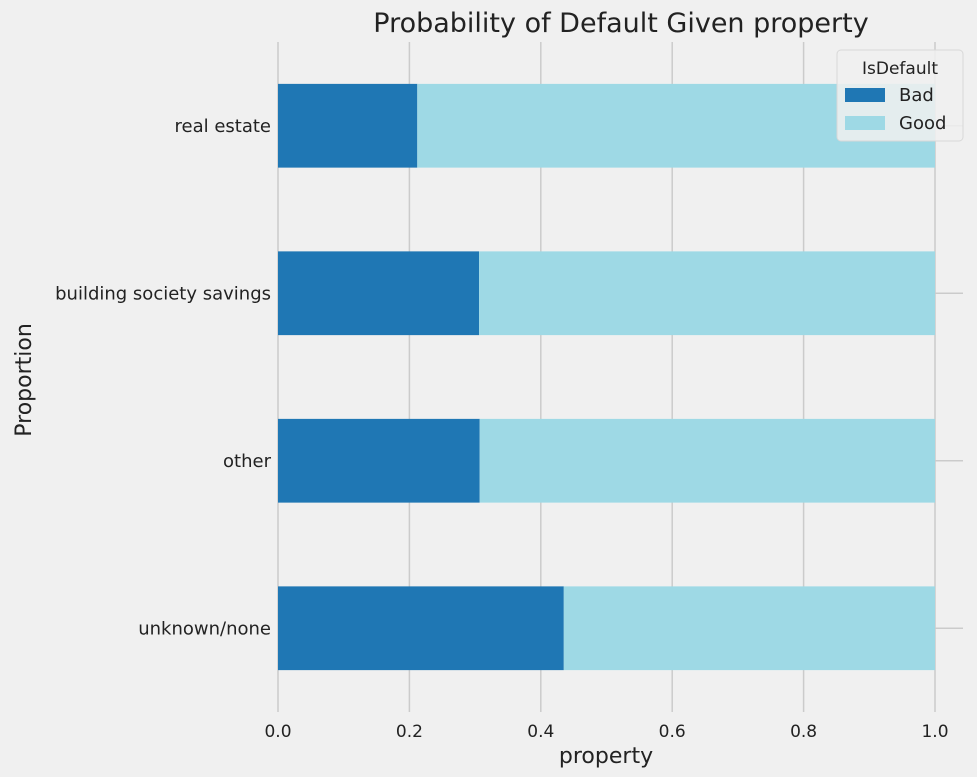 The height and width of the screenshot is (777, 977). Describe the element at coordinates (24, 380) in the screenshot. I see `y-axis-label: Proportion` at that location.